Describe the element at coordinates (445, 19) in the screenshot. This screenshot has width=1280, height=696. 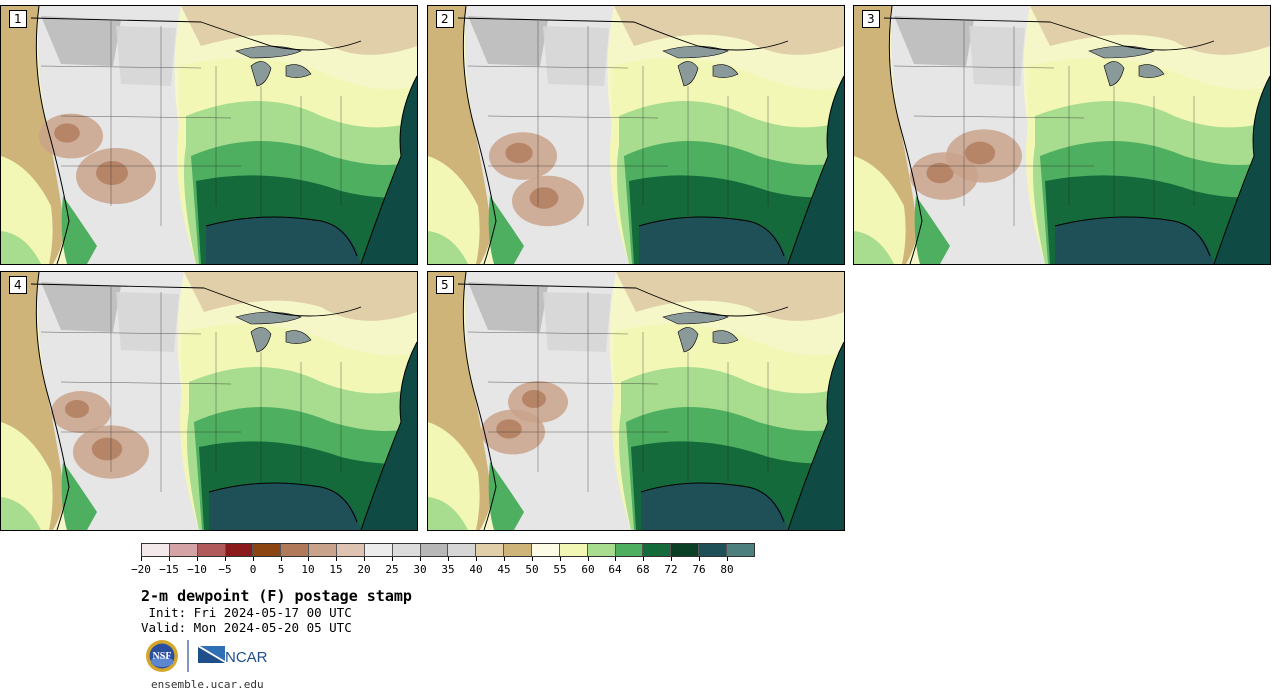
I see `panel-number-label: 2` at that location.